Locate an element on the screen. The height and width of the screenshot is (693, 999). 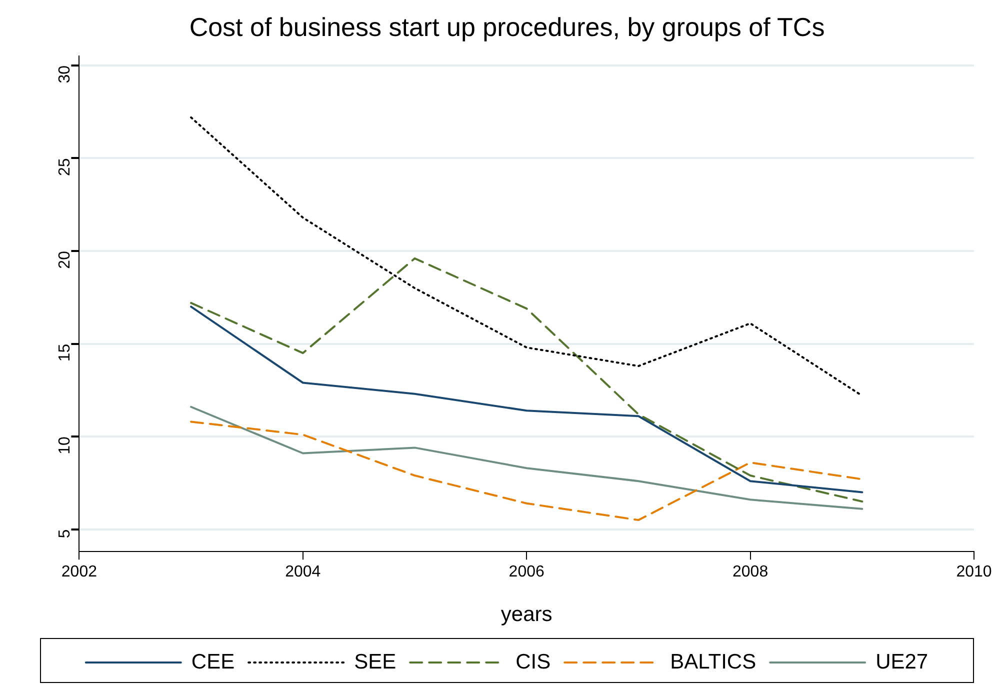
y-tick-label: 25 is located at coordinates (65, 167).